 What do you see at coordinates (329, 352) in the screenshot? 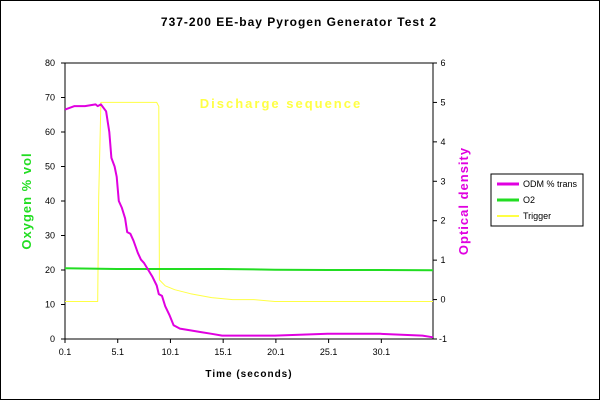
I see `x-tick-label: 25.1` at bounding box center [329, 352].